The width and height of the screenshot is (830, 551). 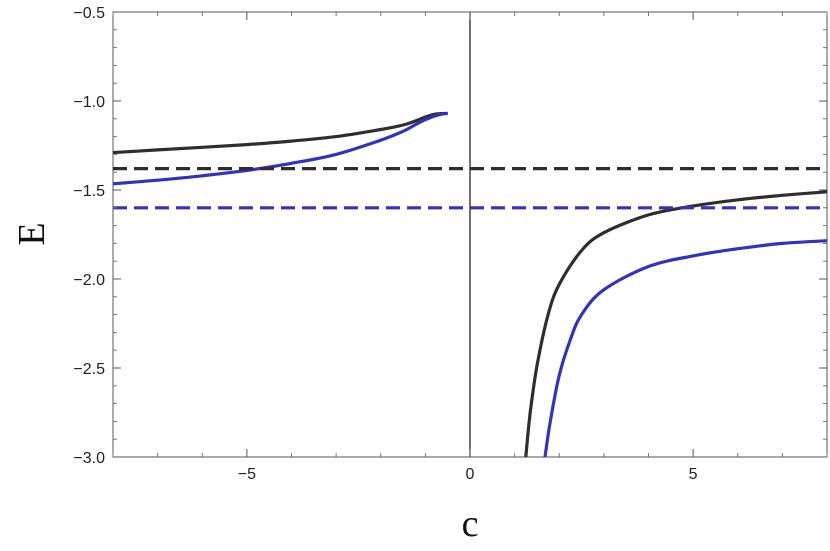 What do you see at coordinates (89, 191) in the screenshot?
I see `y-tick-label: −1.5` at bounding box center [89, 191].